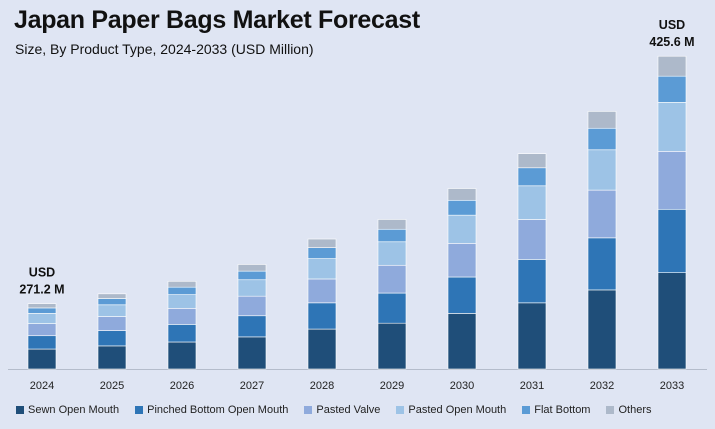  I want to click on bar-segment-2029-sewn-open-mouth, so click(392, 346).